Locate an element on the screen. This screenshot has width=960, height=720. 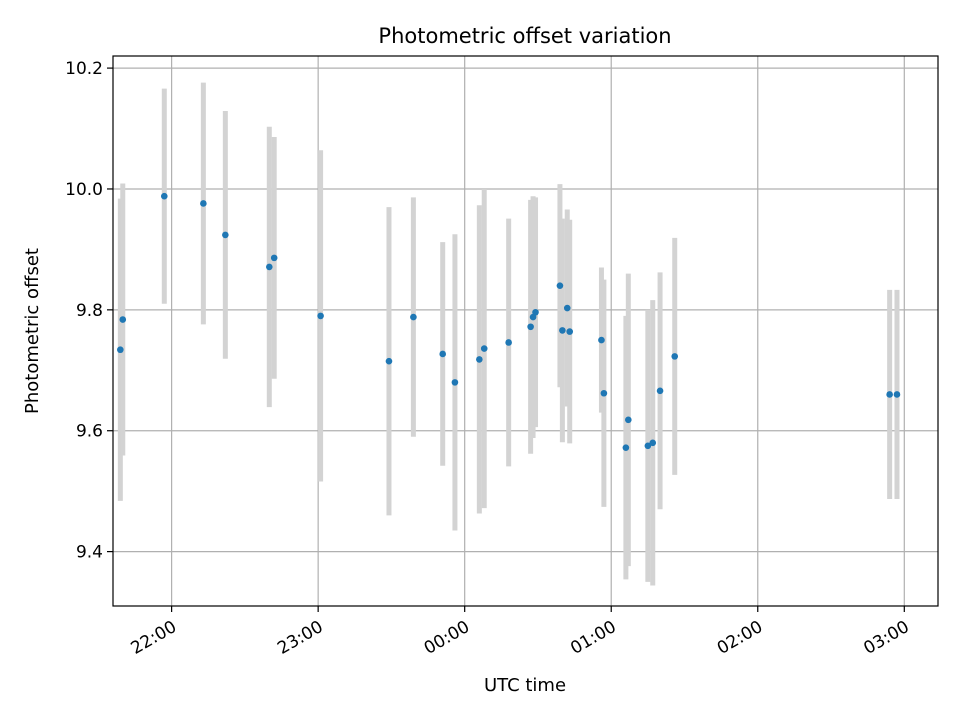
y-tick-label: 10.0 is located at coordinates (84, 190).